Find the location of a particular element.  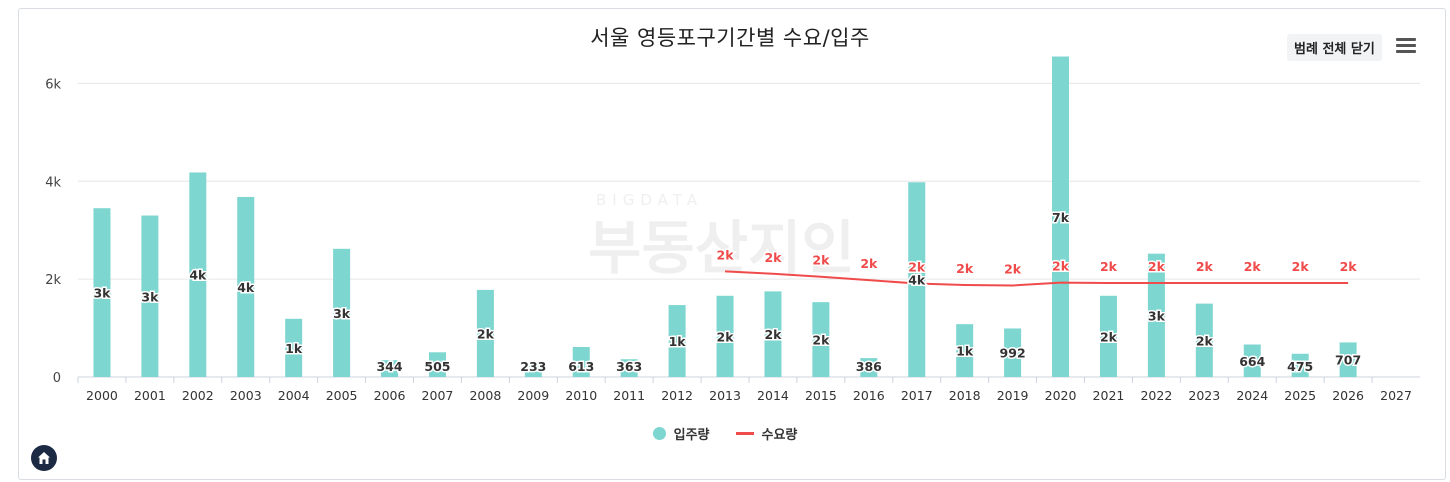

bar-data-label: 344 is located at coordinates (389, 366).